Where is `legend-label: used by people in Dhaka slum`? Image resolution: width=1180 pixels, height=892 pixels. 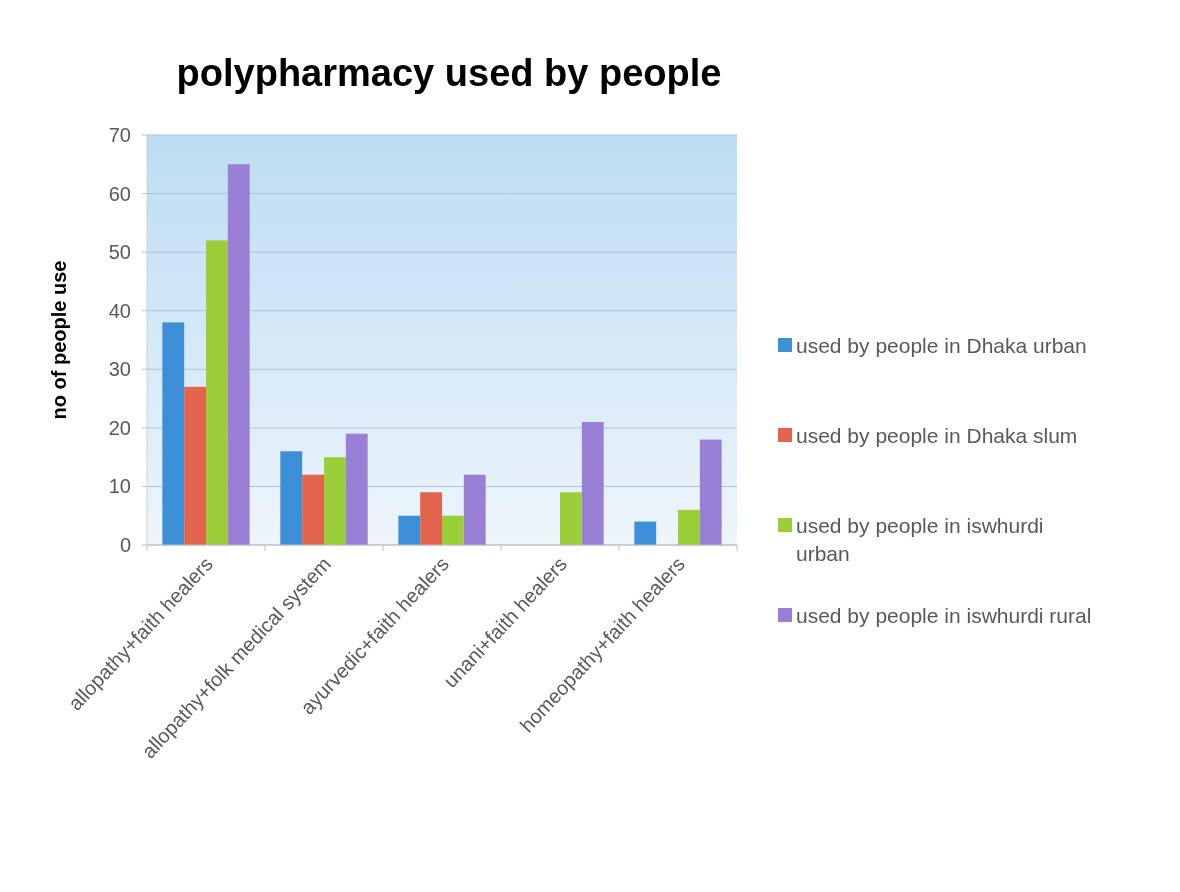 legend-label: used by people in Dhaka slum is located at coordinates (937, 436).